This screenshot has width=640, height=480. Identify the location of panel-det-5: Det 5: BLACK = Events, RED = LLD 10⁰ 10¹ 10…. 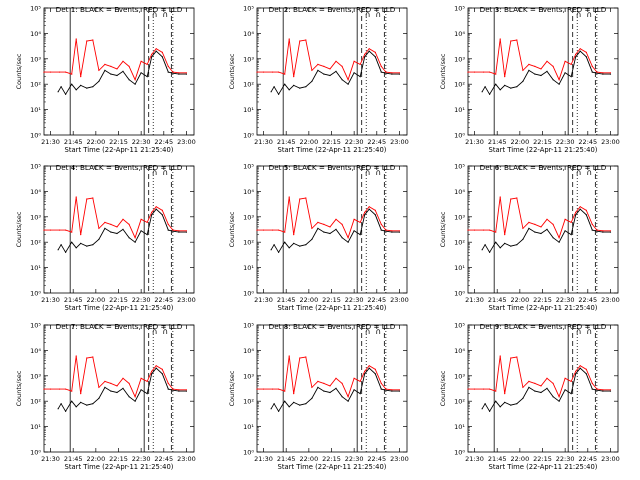
(318, 238).